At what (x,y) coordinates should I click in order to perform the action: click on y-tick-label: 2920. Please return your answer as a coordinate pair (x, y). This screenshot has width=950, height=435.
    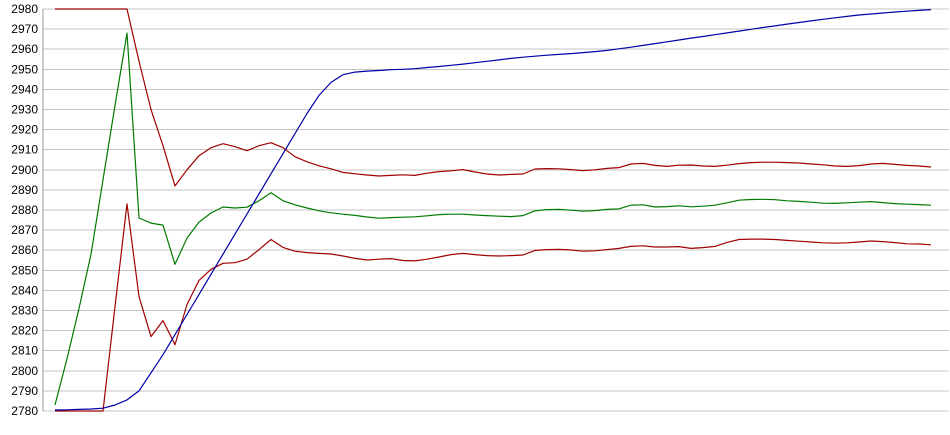
    Looking at the image, I should click on (24, 130).